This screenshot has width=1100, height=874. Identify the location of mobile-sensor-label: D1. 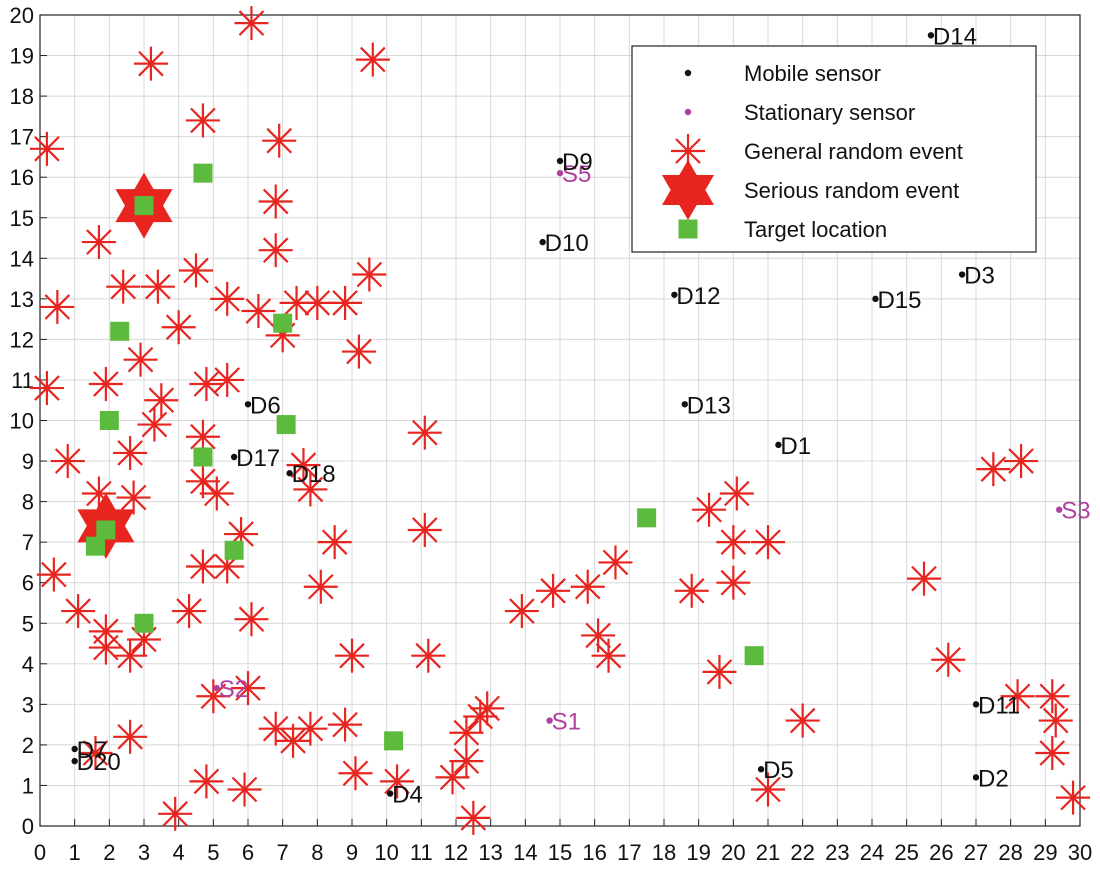
(795, 446).